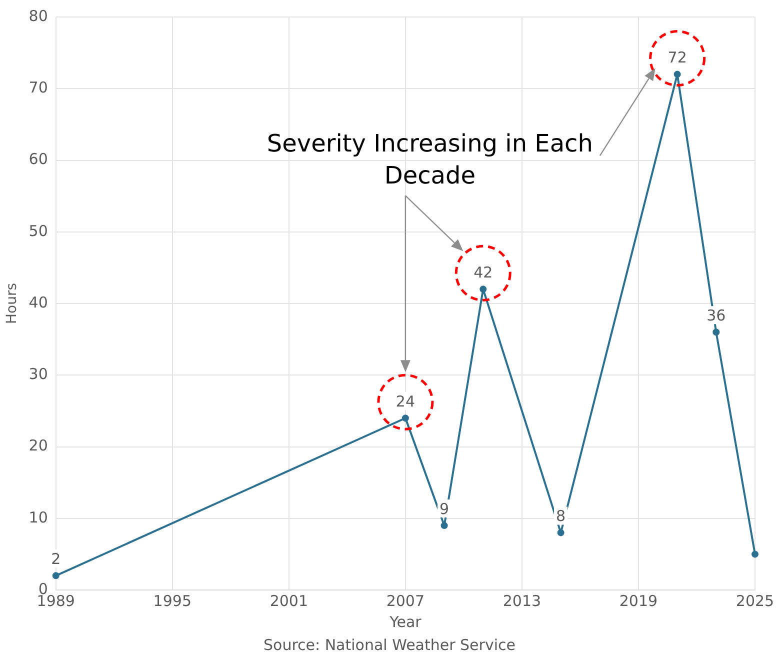 The width and height of the screenshot is (779, 661). Describe the element at coordinates (755, 601) in the screenshot. I see `x-tick-label: 2025` at that location.